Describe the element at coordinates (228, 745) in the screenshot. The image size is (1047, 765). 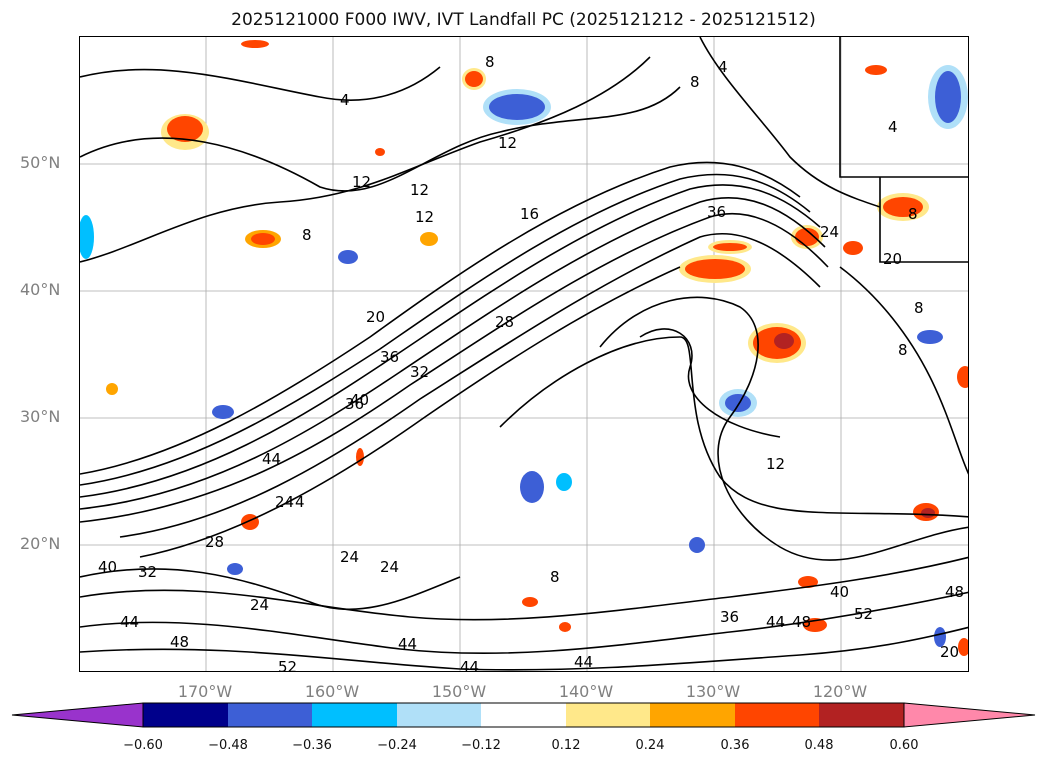
I see `colorbar-tick-label: −0.48` at that location.